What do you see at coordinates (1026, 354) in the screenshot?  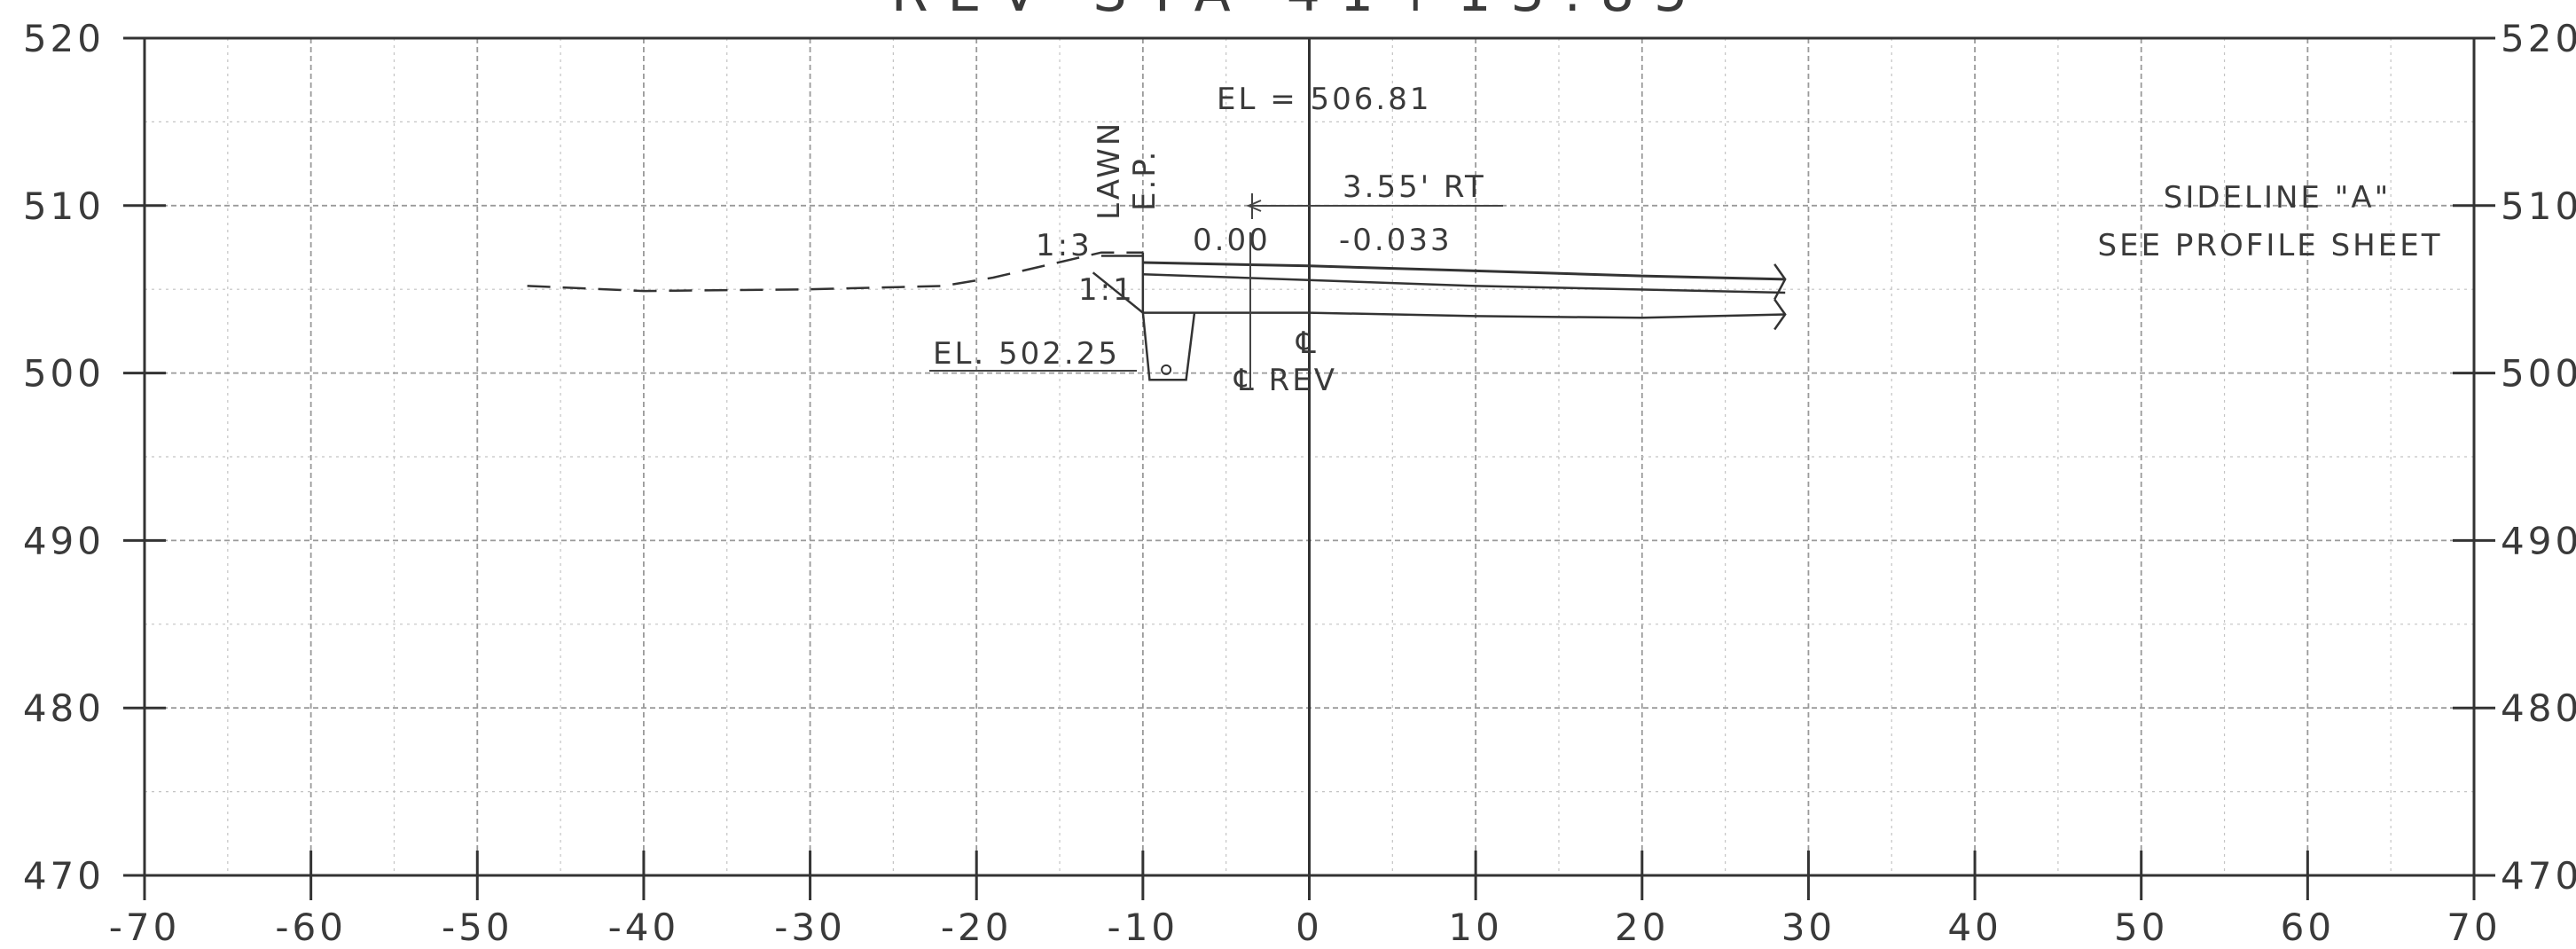 I see `el-bottom-label: EL. 502.25` at bounding box center [1026, 354].